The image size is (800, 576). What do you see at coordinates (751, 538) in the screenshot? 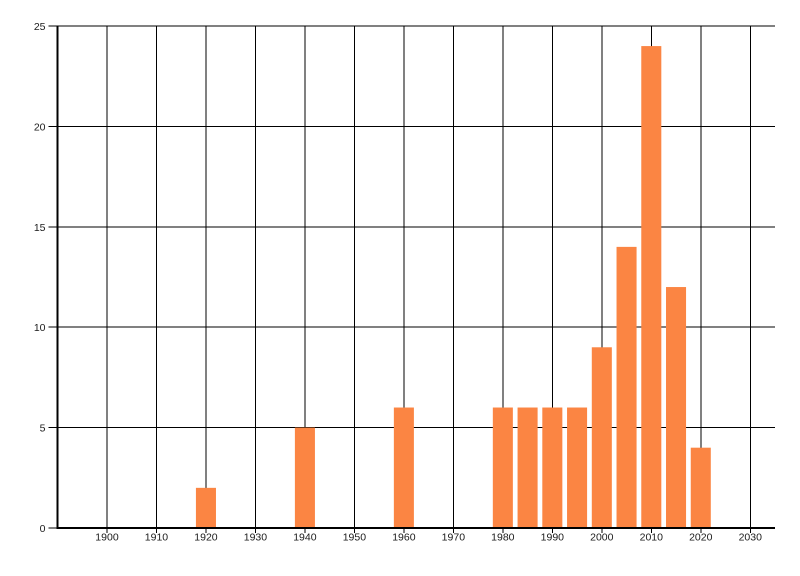
I see `x-tick-label-2030: 2030` at bounding box center [751, 538].